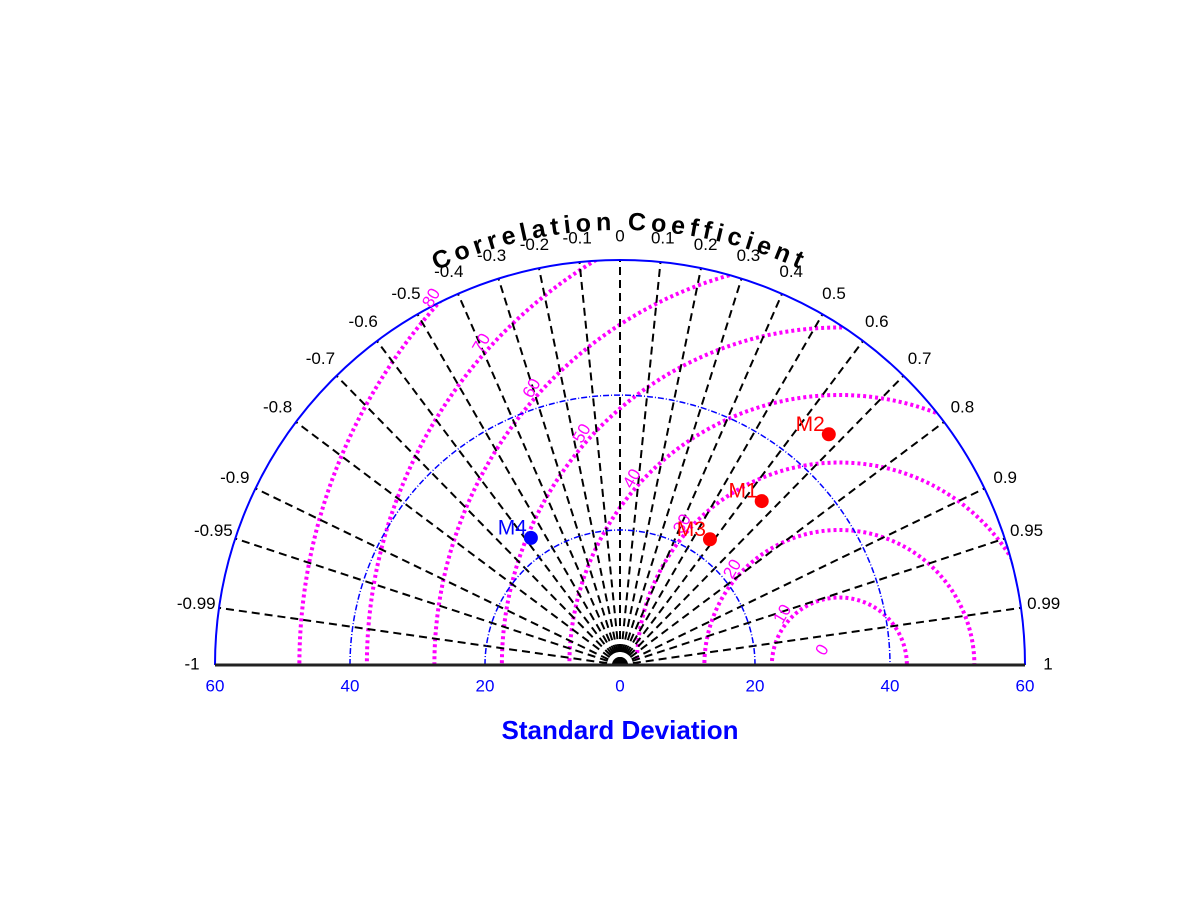 The image size is (1200, 898). Describe the element at coordinates (277, 407) in the screenshot. I see `correlation-tick-label: -0.8` at that location.